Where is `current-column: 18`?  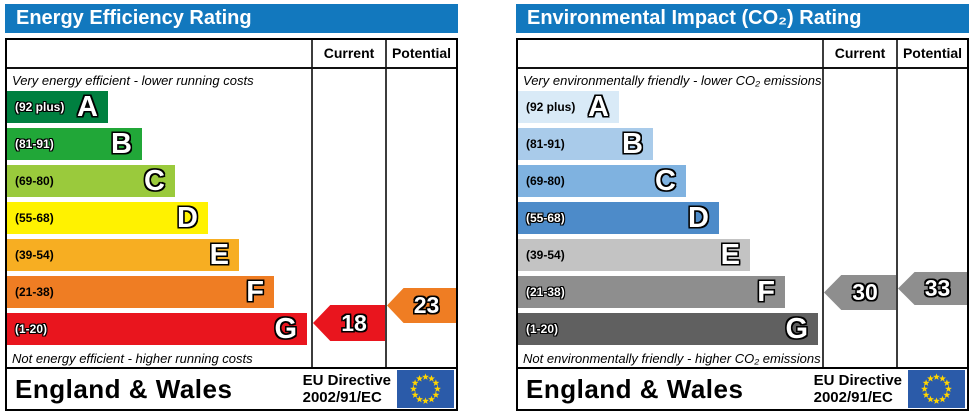
current-column: 18 is located at coordinates (348, 218).